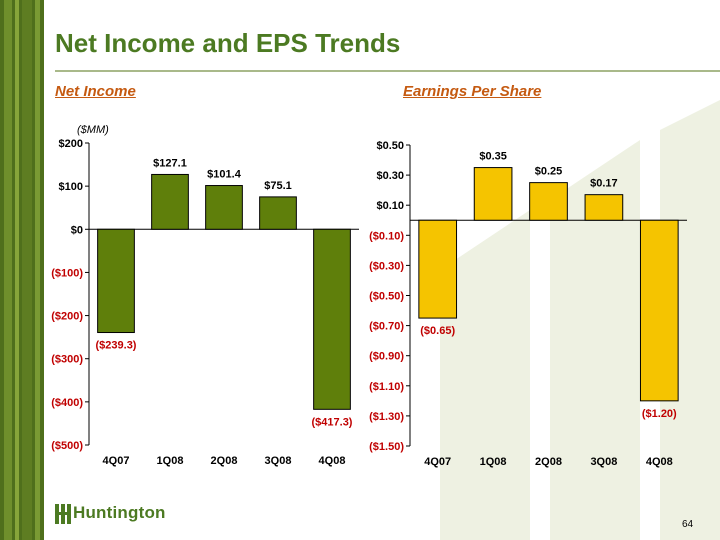 The width and height of the screenshot is (720, 540). Describe the element at coordinates (659, 310) in the screenshot. I see `eps-bar-4q08` at that location.